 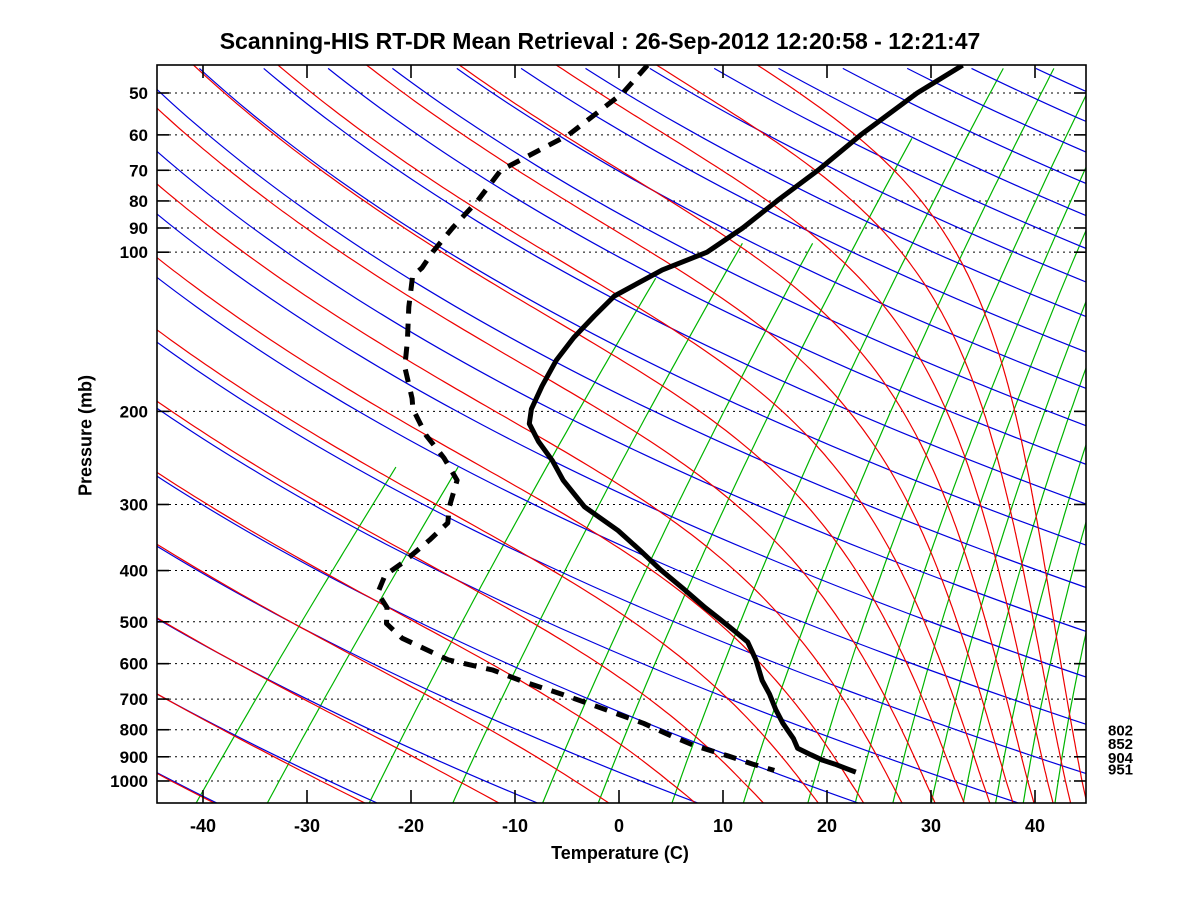 What do you see at coordinates (134, 664) in the screenshot?
I see `y-tick-label: 600` at bounding box center [134, 664].